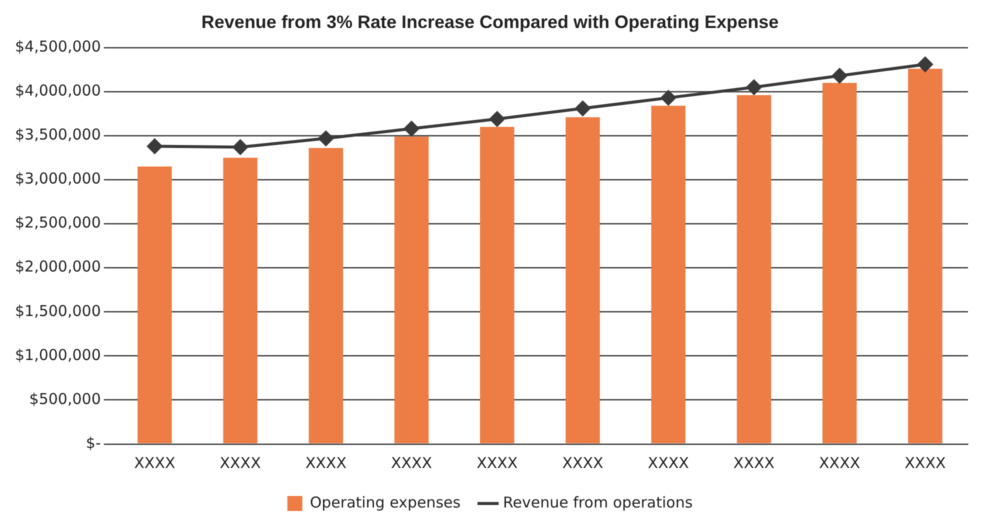 Image resolution: width=986 pixels, height=529 pixels. Describe the element at coordinates (598, 502) in the screenshot. I see `legend-label: Revenue from operations` at that location.